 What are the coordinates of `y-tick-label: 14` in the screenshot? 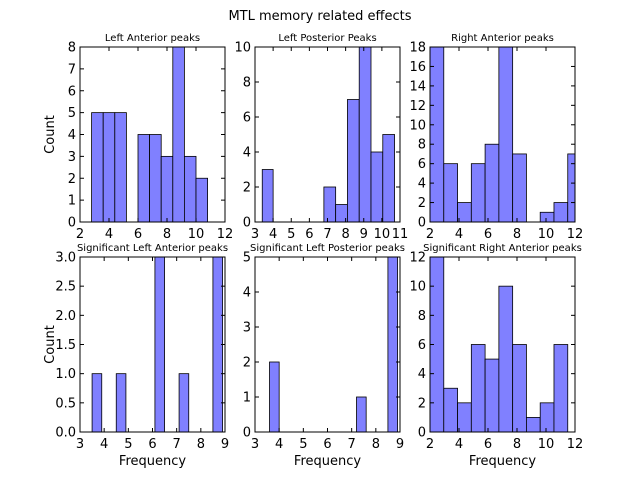 It's located at (417, 86).